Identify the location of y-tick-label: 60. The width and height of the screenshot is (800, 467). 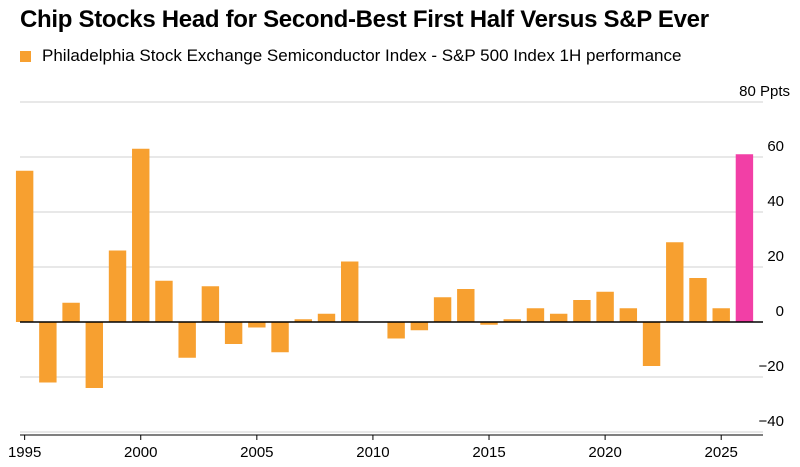
(775, 146).